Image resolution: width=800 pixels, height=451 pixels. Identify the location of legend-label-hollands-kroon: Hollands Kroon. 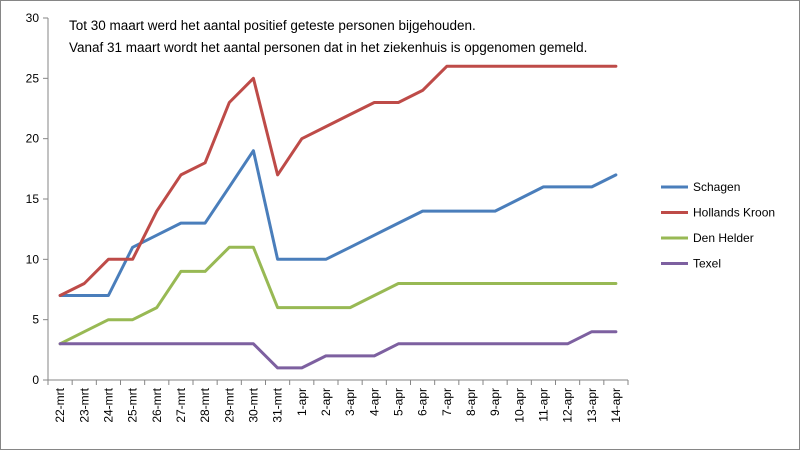
(734, 213).